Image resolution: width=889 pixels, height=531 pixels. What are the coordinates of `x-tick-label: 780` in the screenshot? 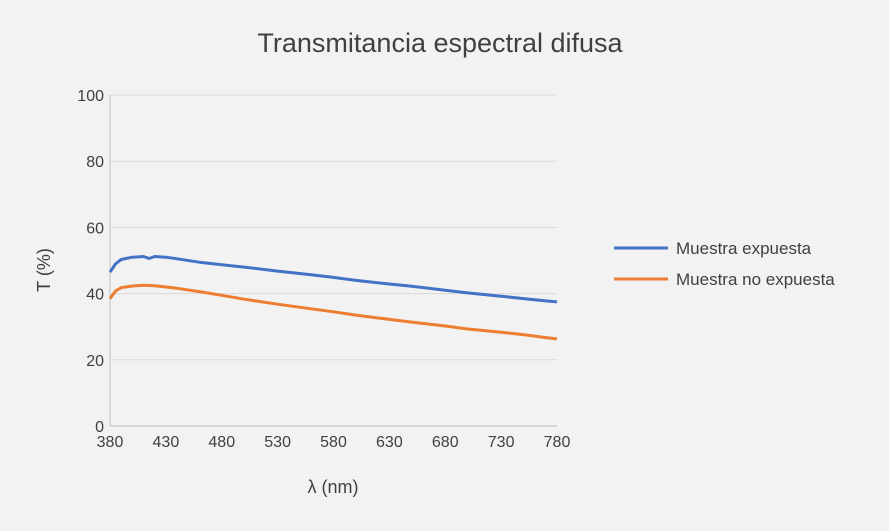 It's located at (557, 442).